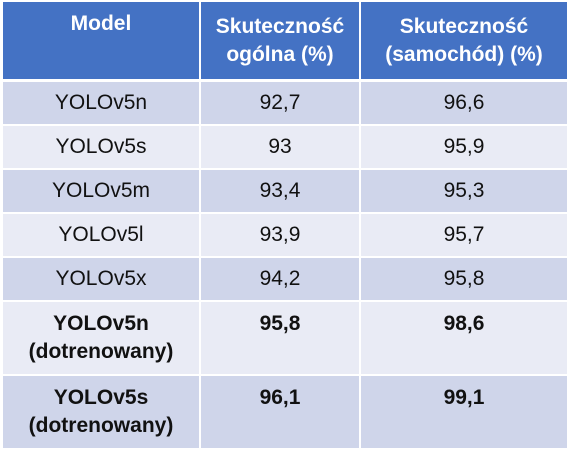 The width and height of the screenshot is (571, 453). Describe the element at coordinates (281, 280) in the screenshot. I see `overall-cell: 94,2` at that location.